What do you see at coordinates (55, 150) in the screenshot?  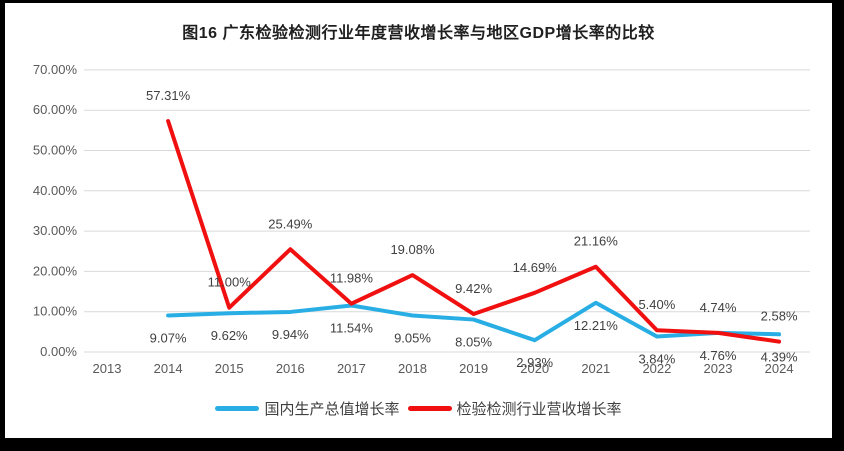 I see `y-tick-label: 50.00%` at bounding box center [55, 150].